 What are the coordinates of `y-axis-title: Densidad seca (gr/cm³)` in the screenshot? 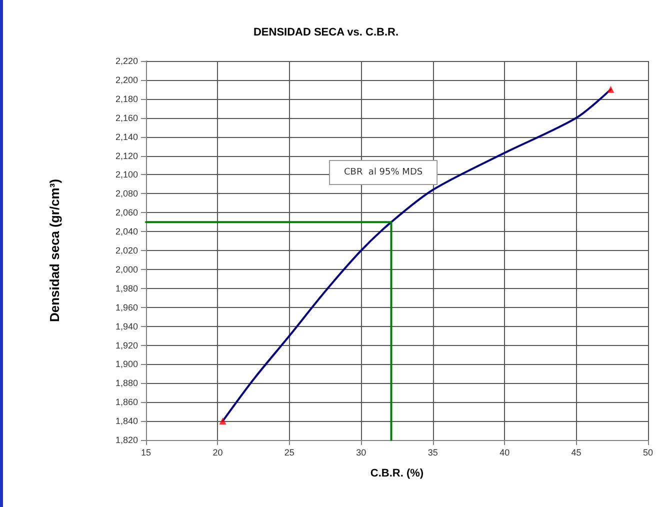 It's located at (54, 250).